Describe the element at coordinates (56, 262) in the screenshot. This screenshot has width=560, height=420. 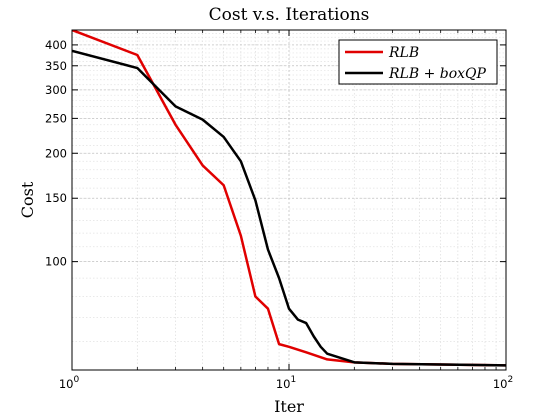
I see `y-tick-label: 100` at that location.